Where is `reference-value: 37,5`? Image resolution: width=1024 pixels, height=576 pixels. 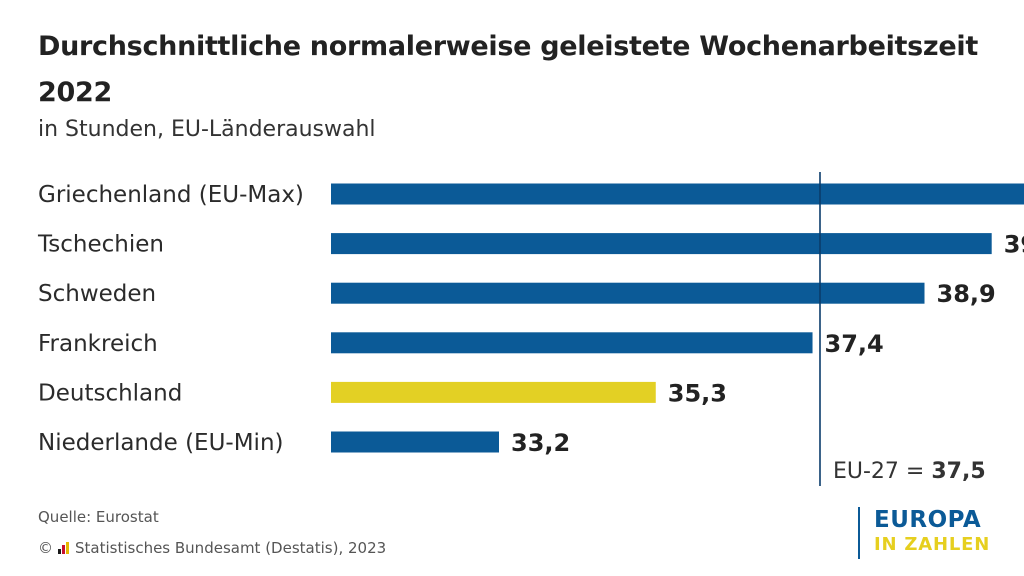
reference-value: 37,5 is located at coordinates (958, 471).